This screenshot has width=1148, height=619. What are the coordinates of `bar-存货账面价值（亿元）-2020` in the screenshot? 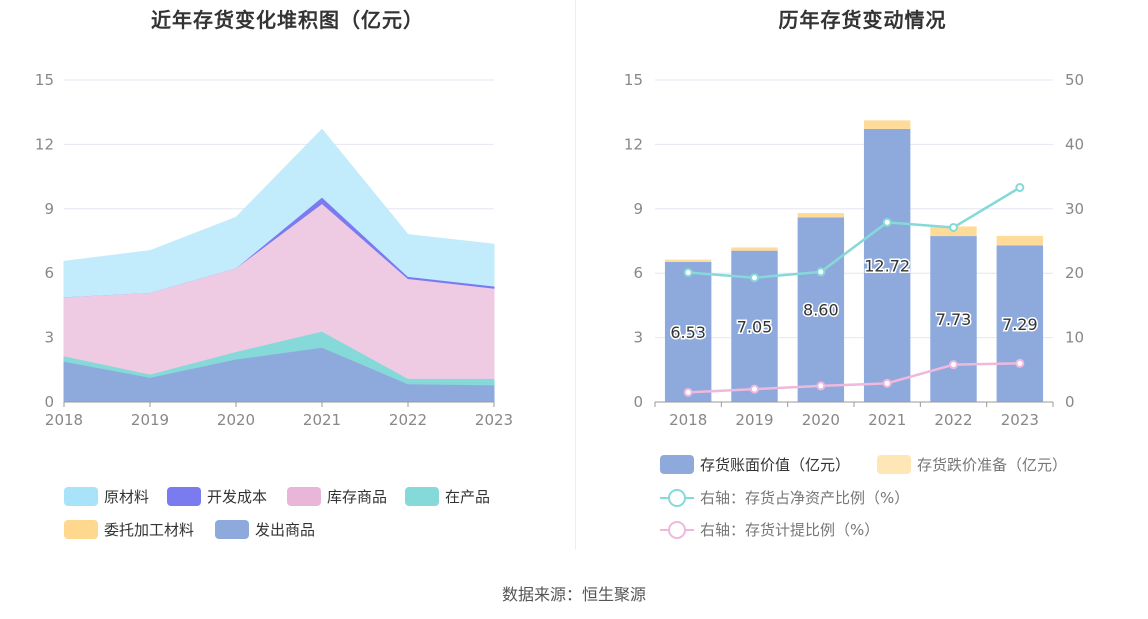 It's located at (821, 309).